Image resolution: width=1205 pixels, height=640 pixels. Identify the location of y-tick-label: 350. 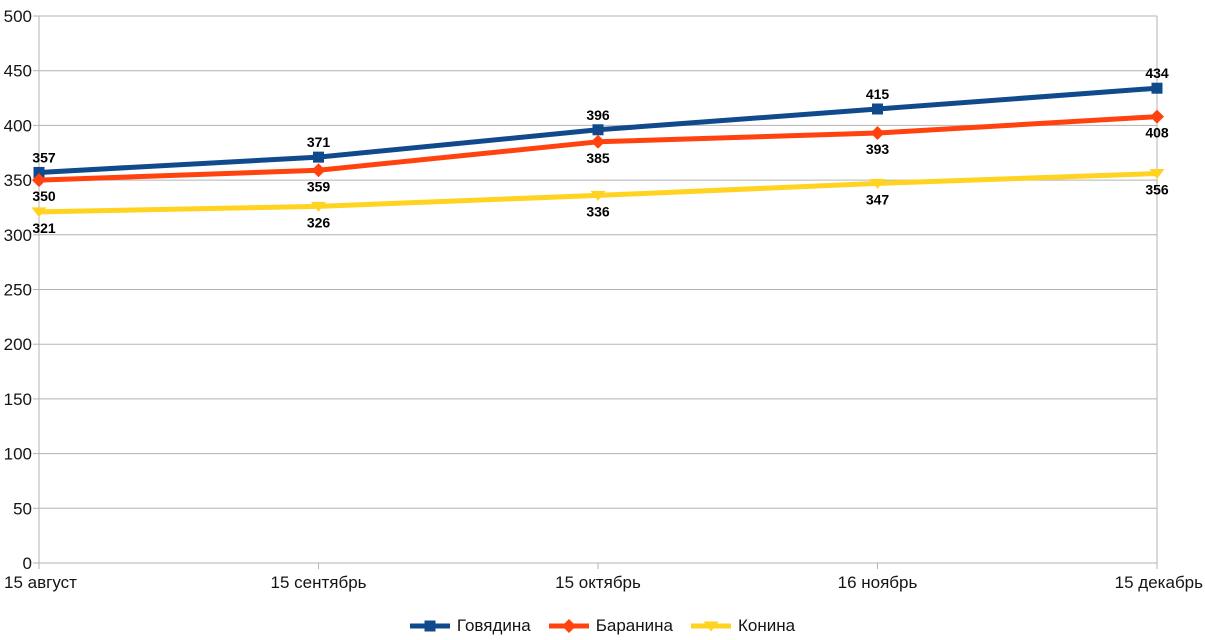
(18, 180).